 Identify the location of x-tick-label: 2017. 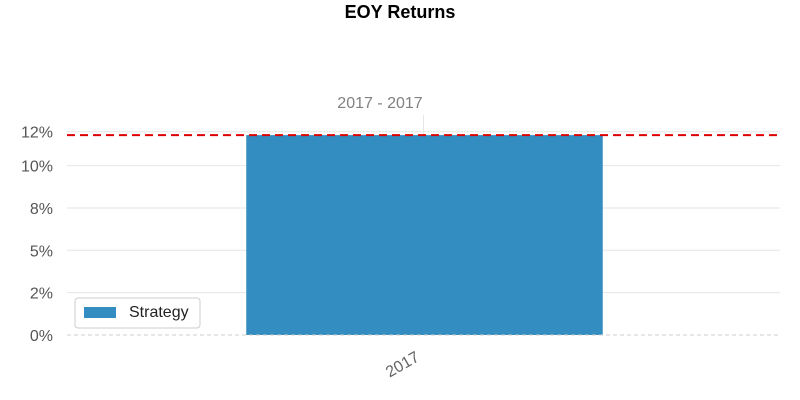
(402, 365).